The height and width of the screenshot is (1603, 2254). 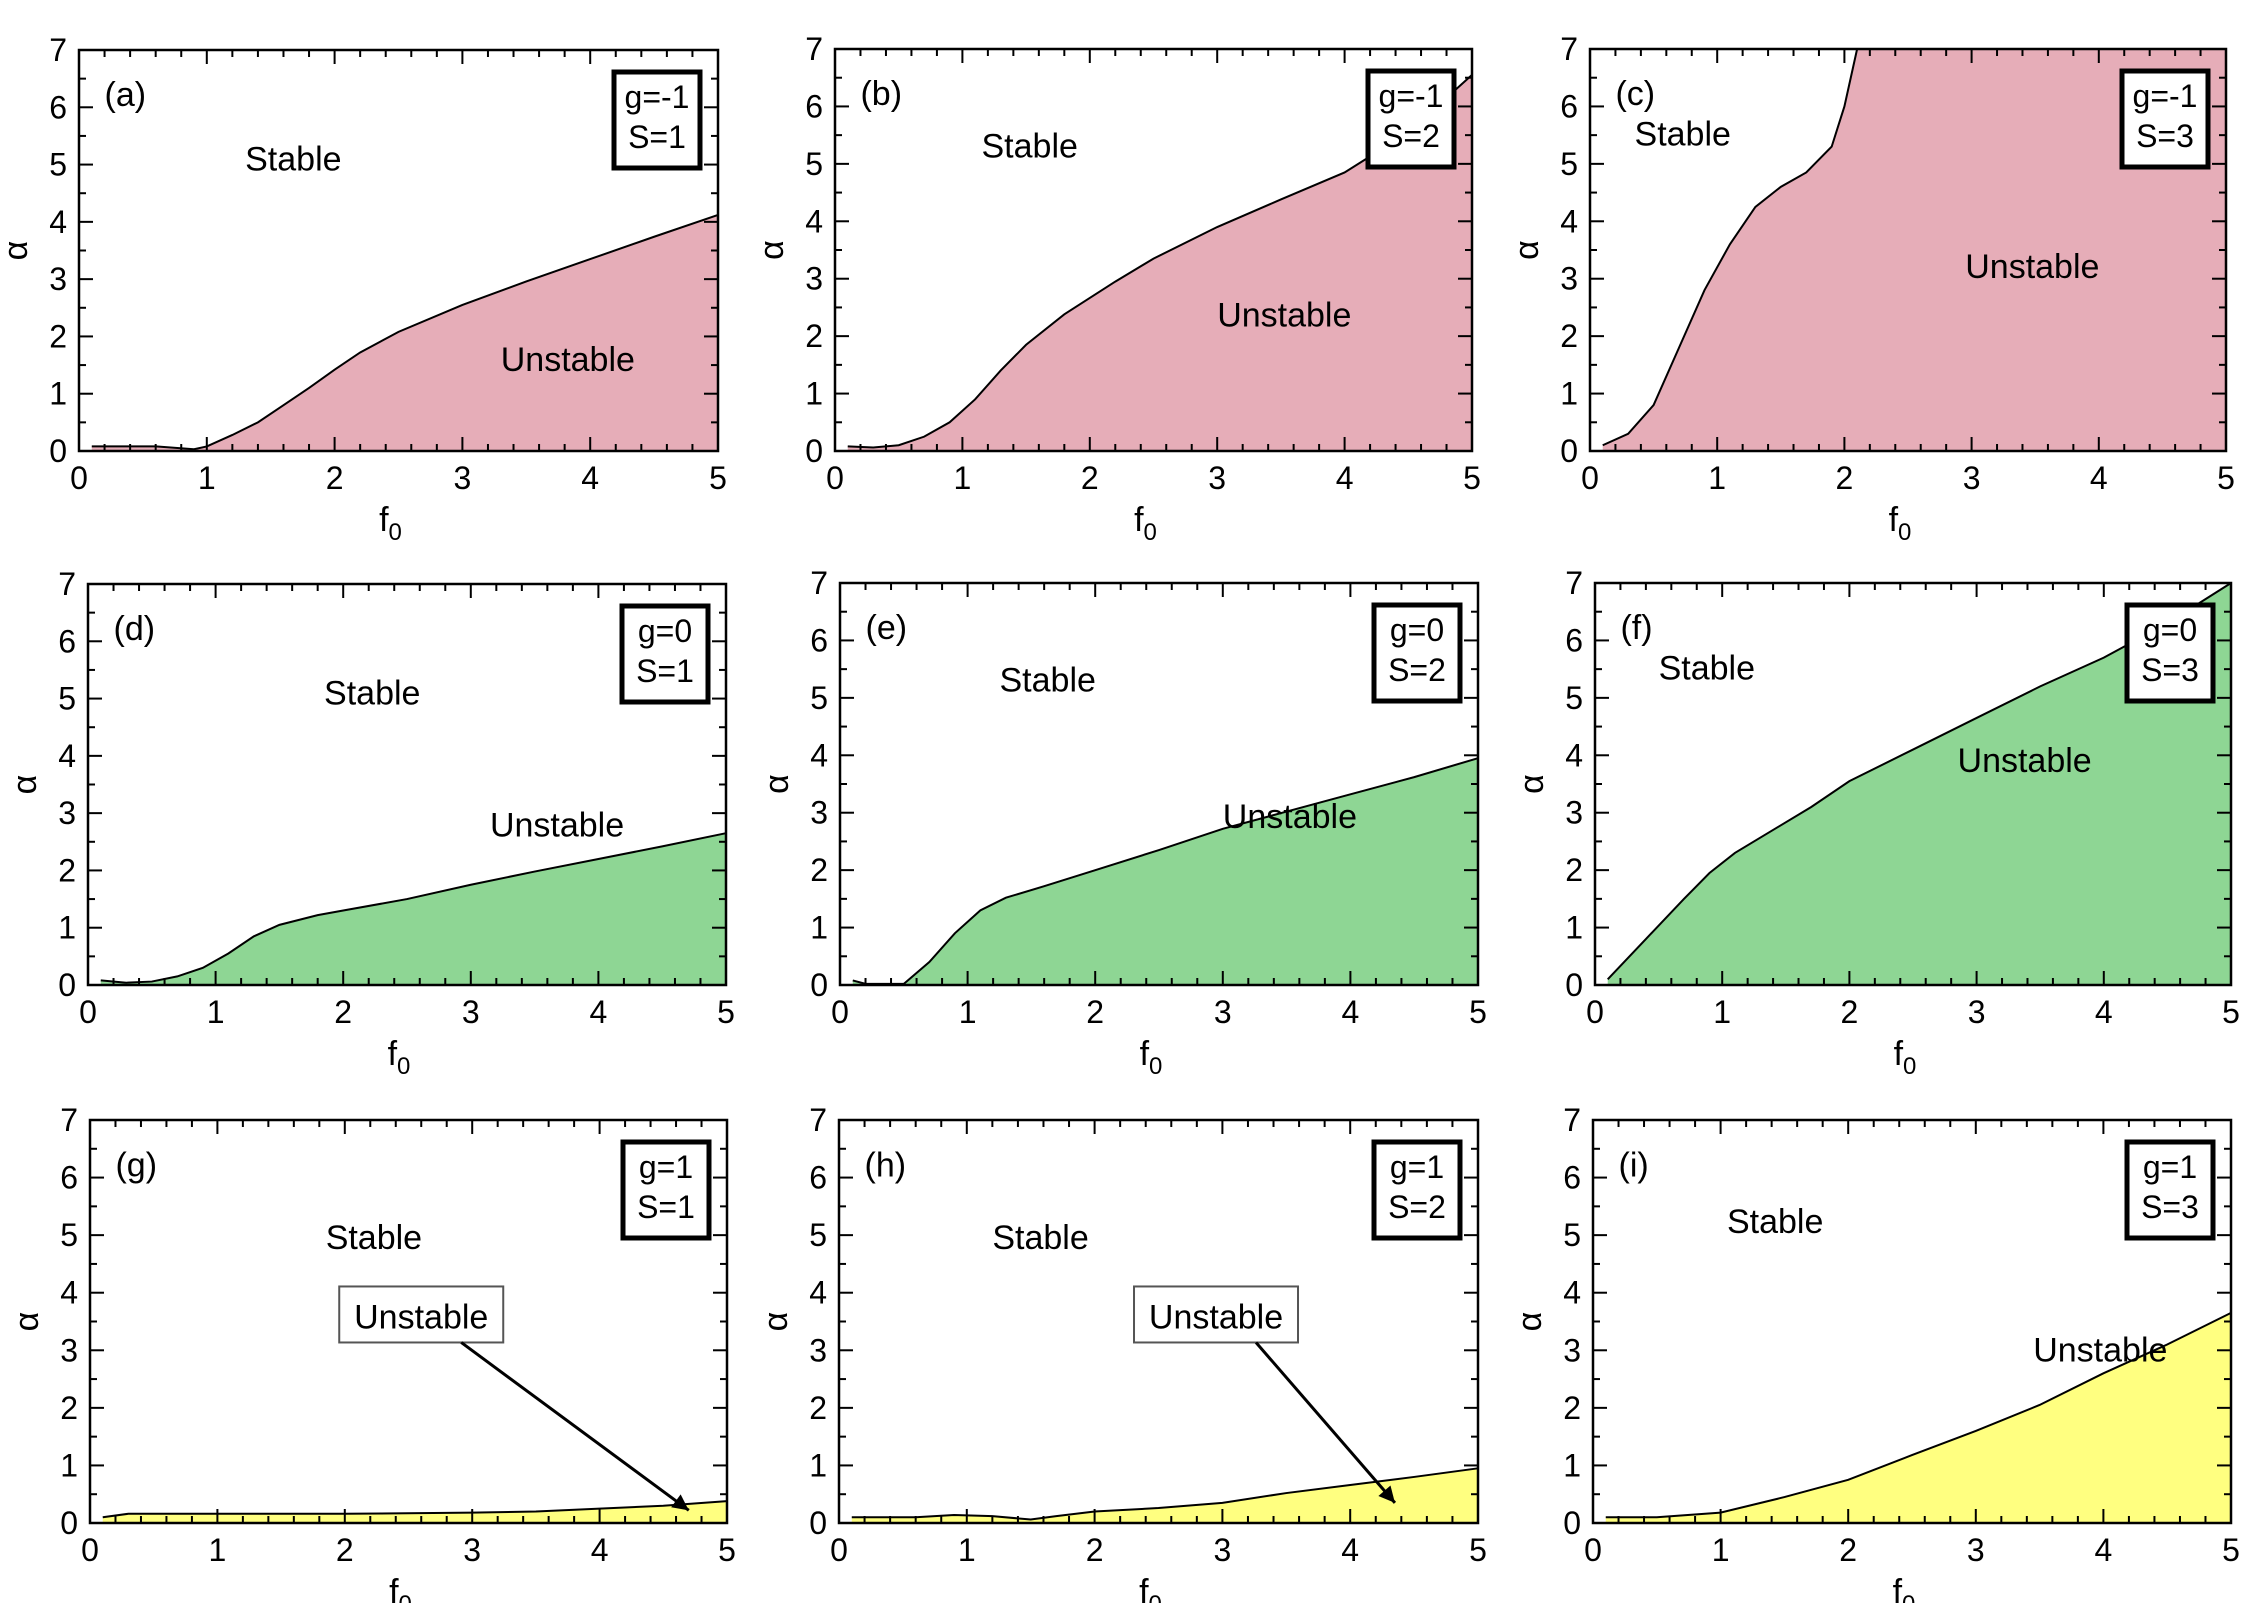 What do you see at coordinates (1875, 1352) in the screenshot?
I see `panel-i: 0 1 2 3 4 5 0 1 2 3 4 5 6 7 f0 α (i) Stable Unstable g=1 S=3` at bounding box center [1875, 1352].